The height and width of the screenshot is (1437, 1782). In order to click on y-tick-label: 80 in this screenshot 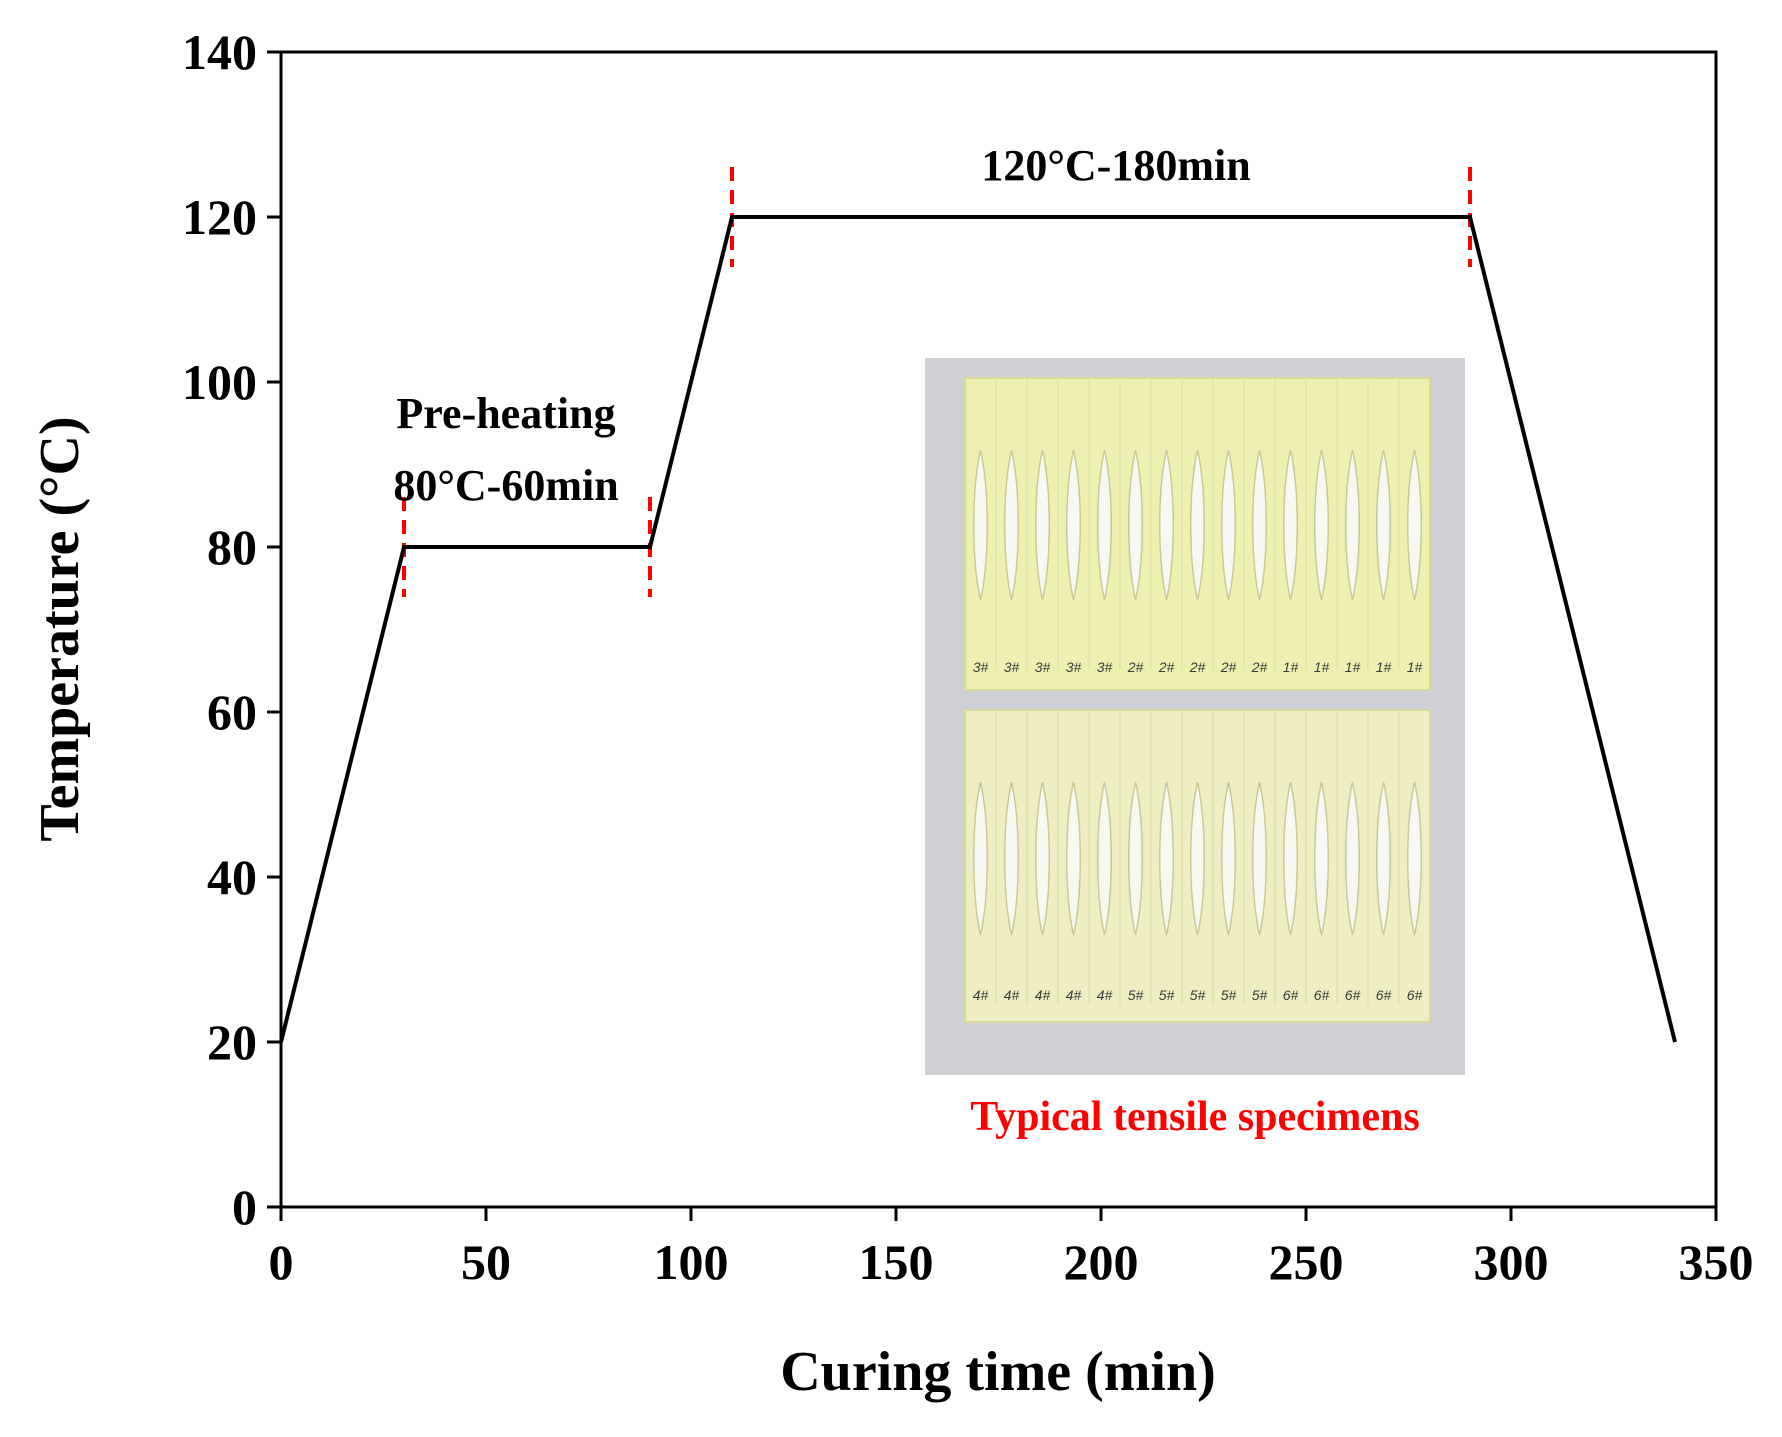, I will do `click(232, 547)`.